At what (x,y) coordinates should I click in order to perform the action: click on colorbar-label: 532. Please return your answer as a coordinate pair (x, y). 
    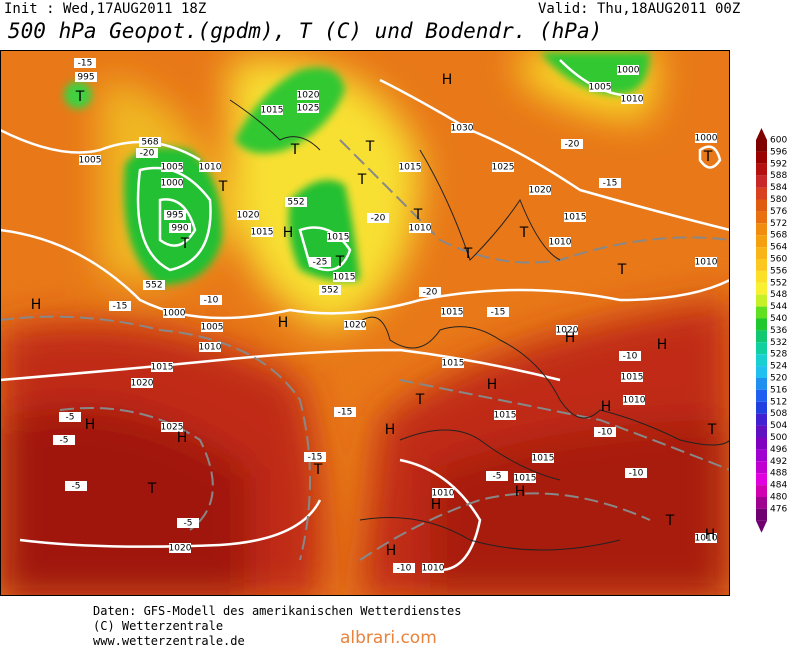
    Looking at the image, I should click on (778, 343).